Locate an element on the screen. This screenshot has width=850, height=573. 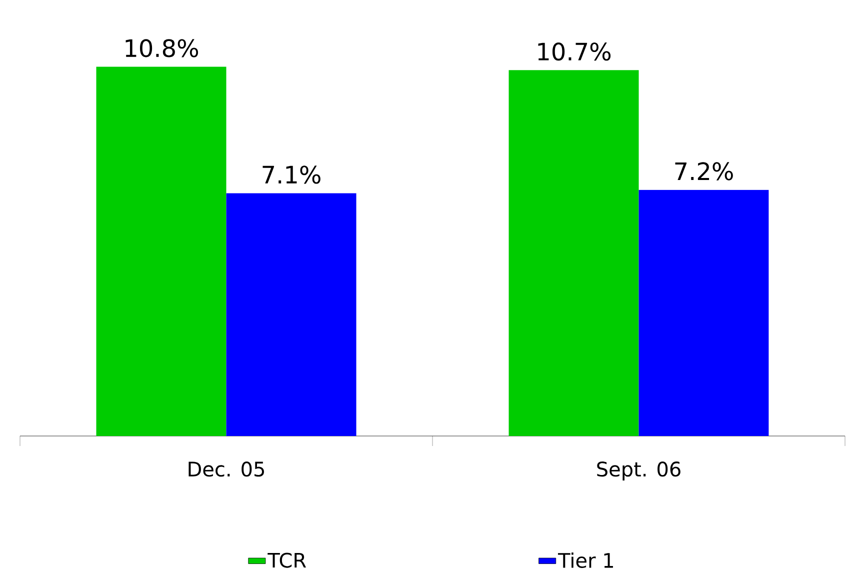
x-tick-label: Sept. 06 is located at coordinates (638, 471).